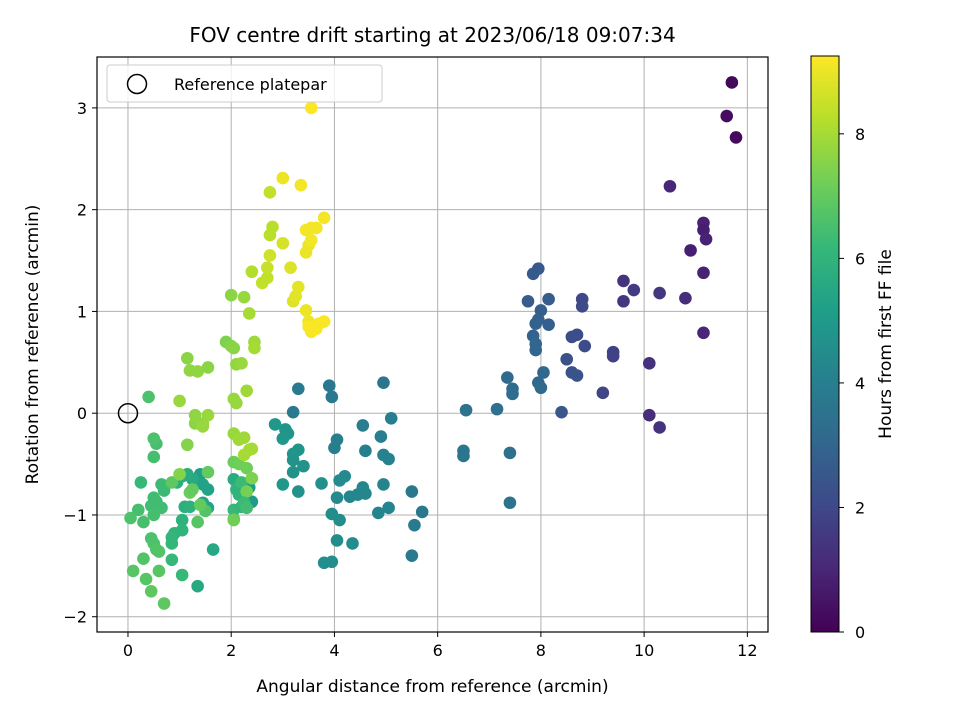  I want to click on x-axis-label: Angular distance from reference (arcmin), so click(432, 687).